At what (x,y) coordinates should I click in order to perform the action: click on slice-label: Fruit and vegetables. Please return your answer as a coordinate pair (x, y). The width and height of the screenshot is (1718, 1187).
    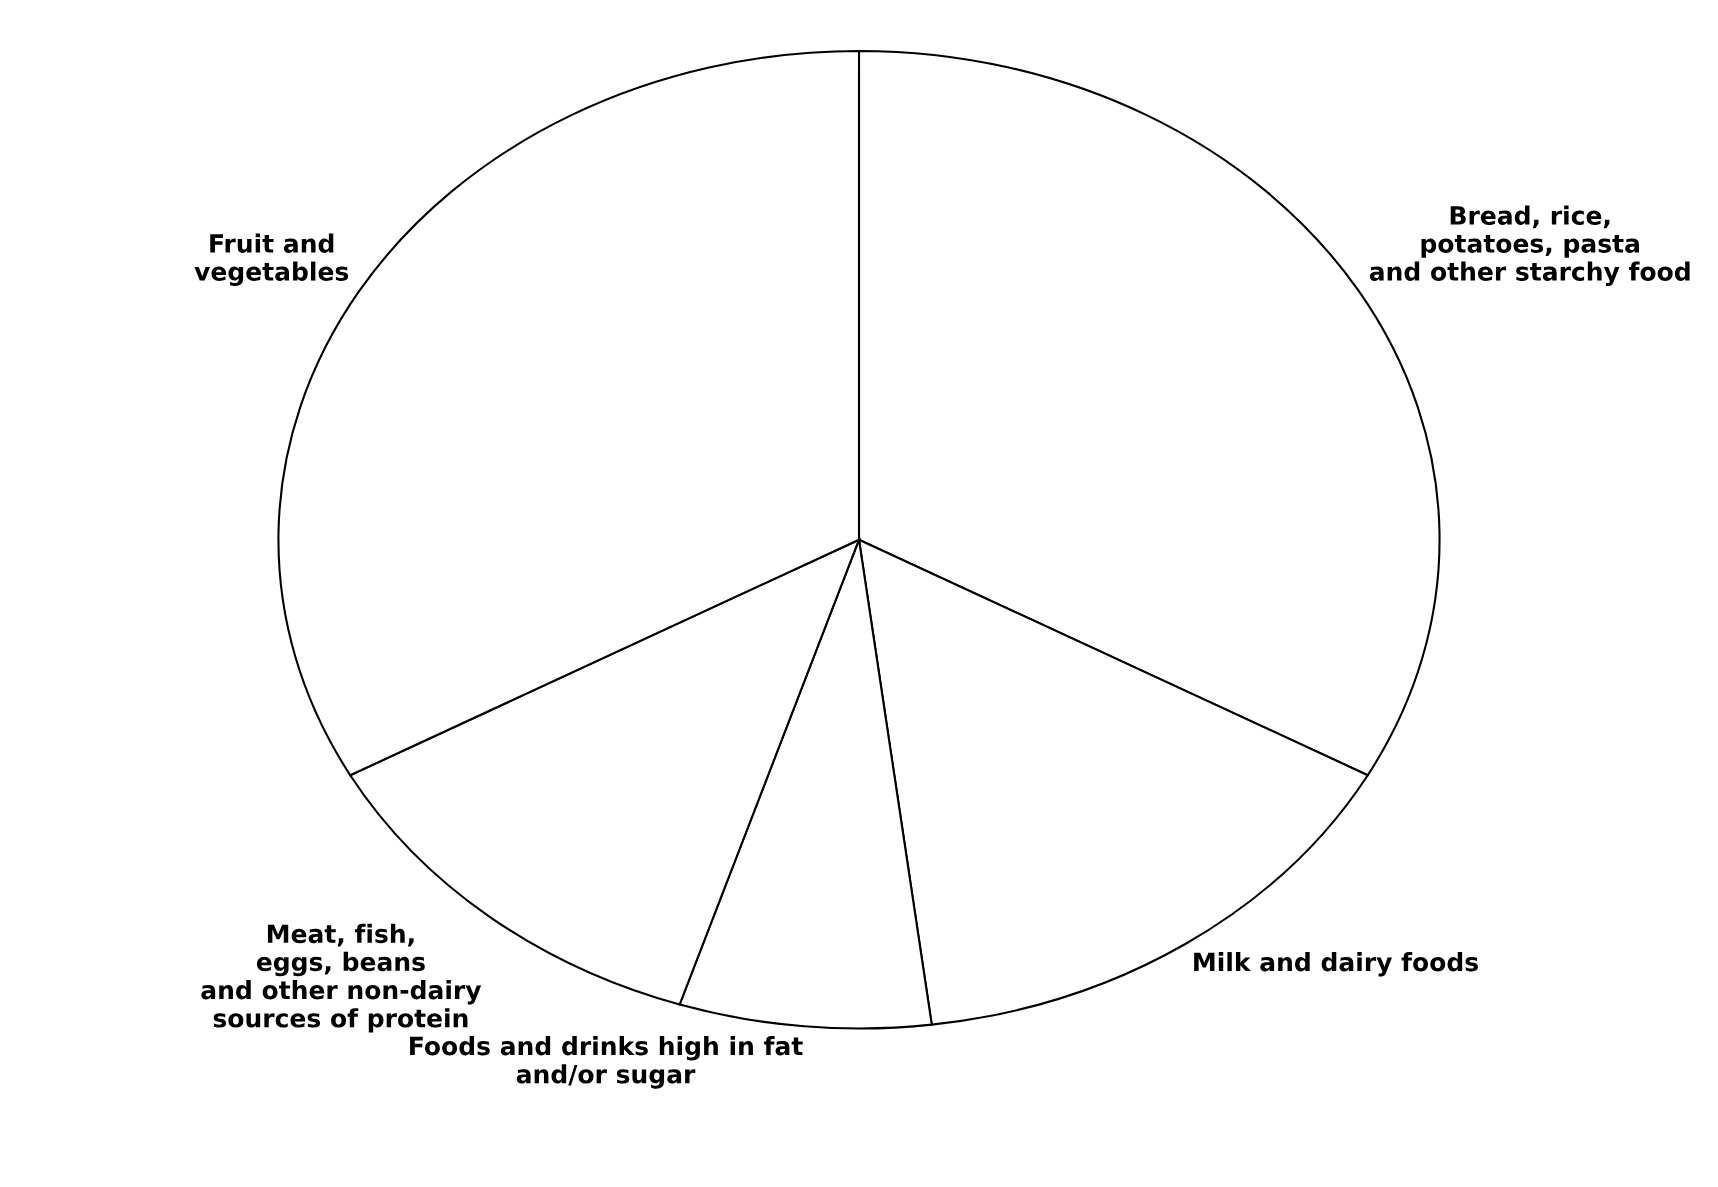
    Looking at the image, I should click on (271, 259).